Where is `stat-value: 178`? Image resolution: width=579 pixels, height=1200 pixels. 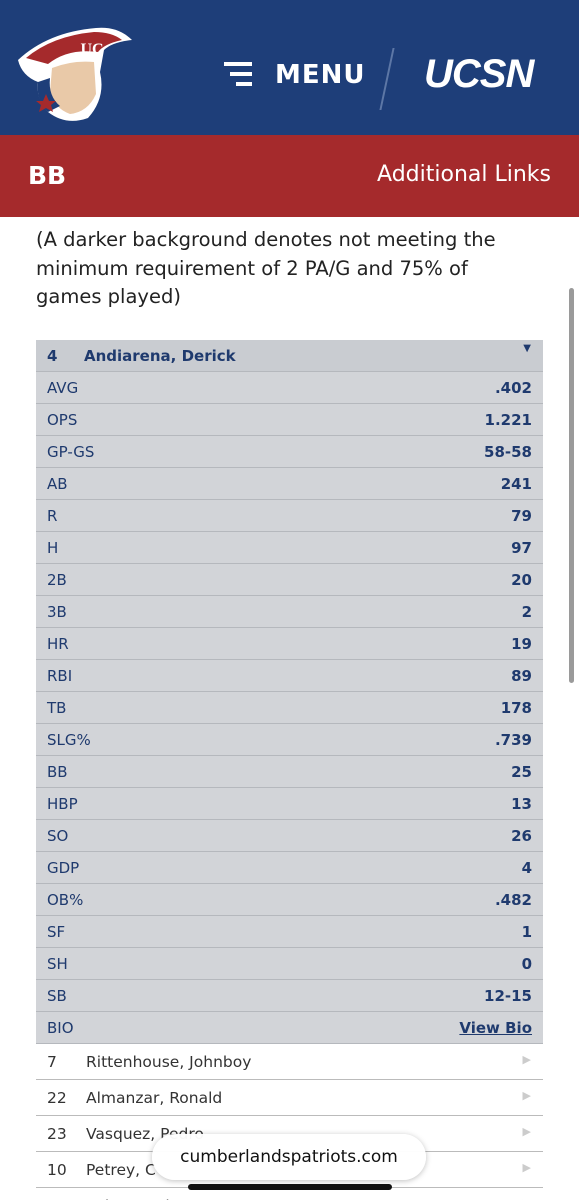 stat-value: 178 is located at coordinates (516, 708).